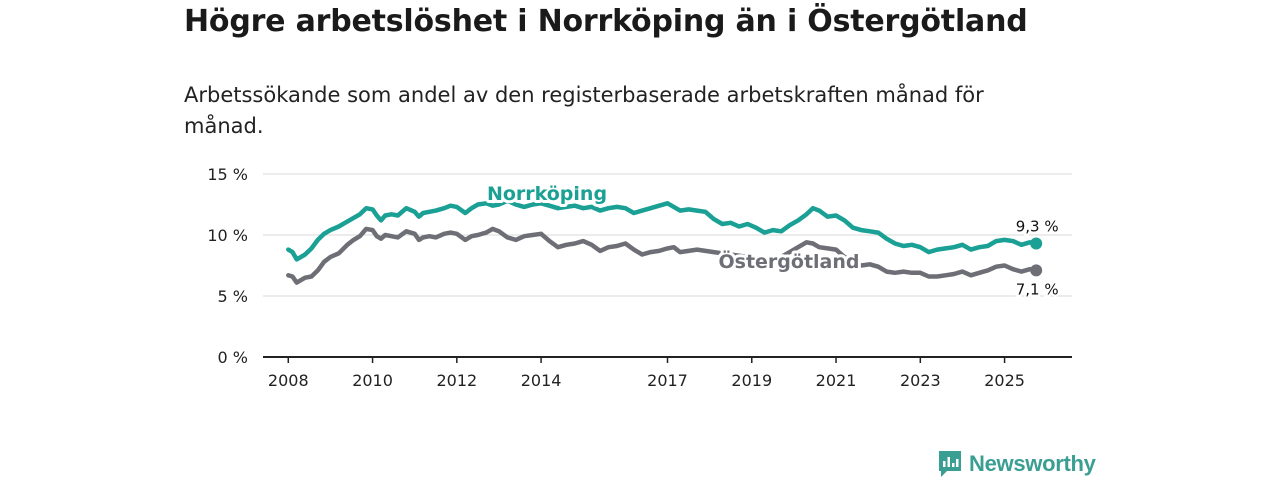 The height and width of the screenshot is (480, 1280). What do you see at coordinates (950, 464) in the screenshot?
I see `newsworthy-logo-icon` at bounding box center [950, 464].